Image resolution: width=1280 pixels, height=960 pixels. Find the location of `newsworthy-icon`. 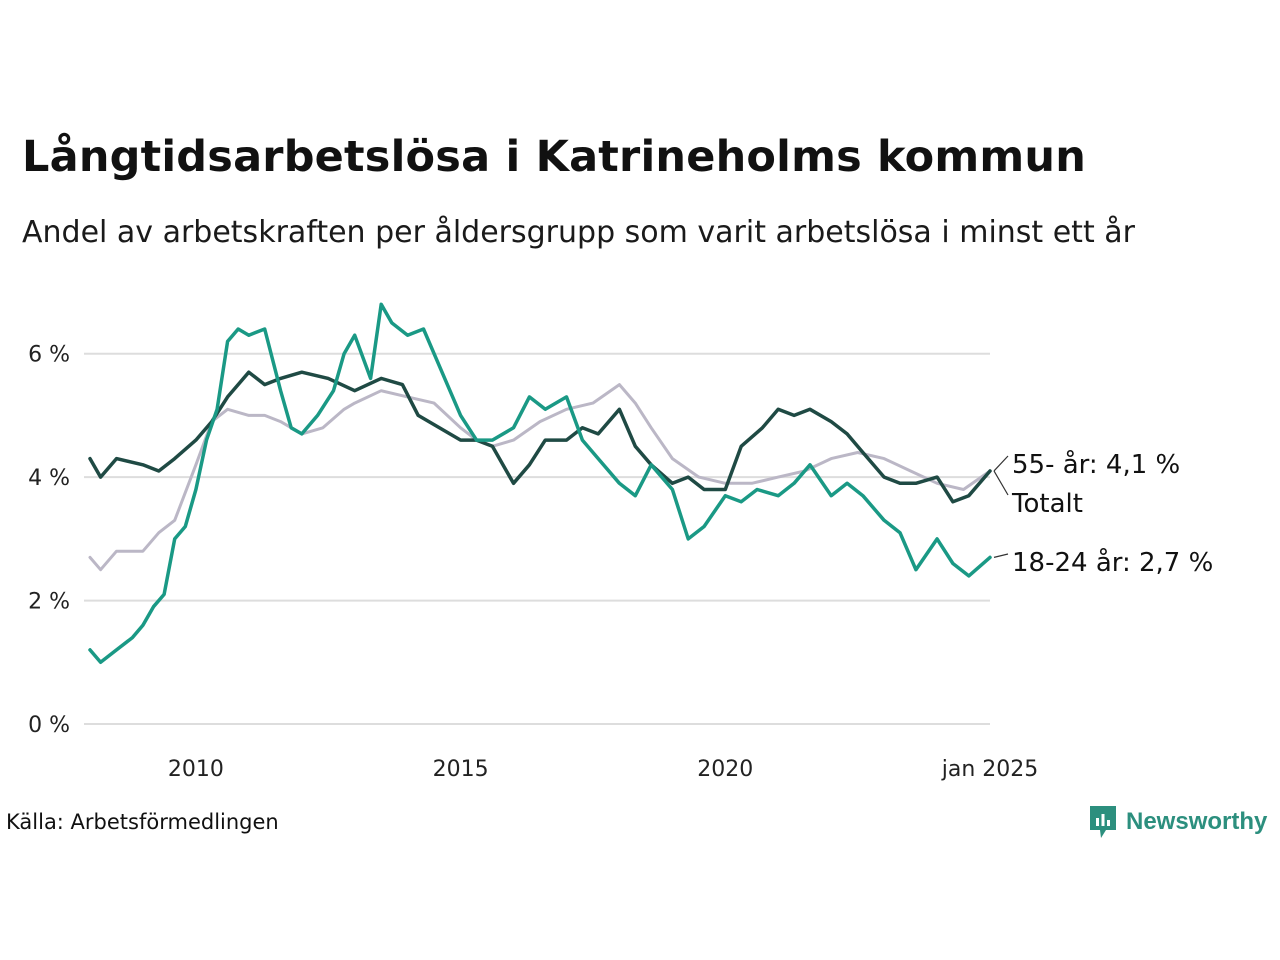

newsworthy-icon is located at coordinates (1103, 822).